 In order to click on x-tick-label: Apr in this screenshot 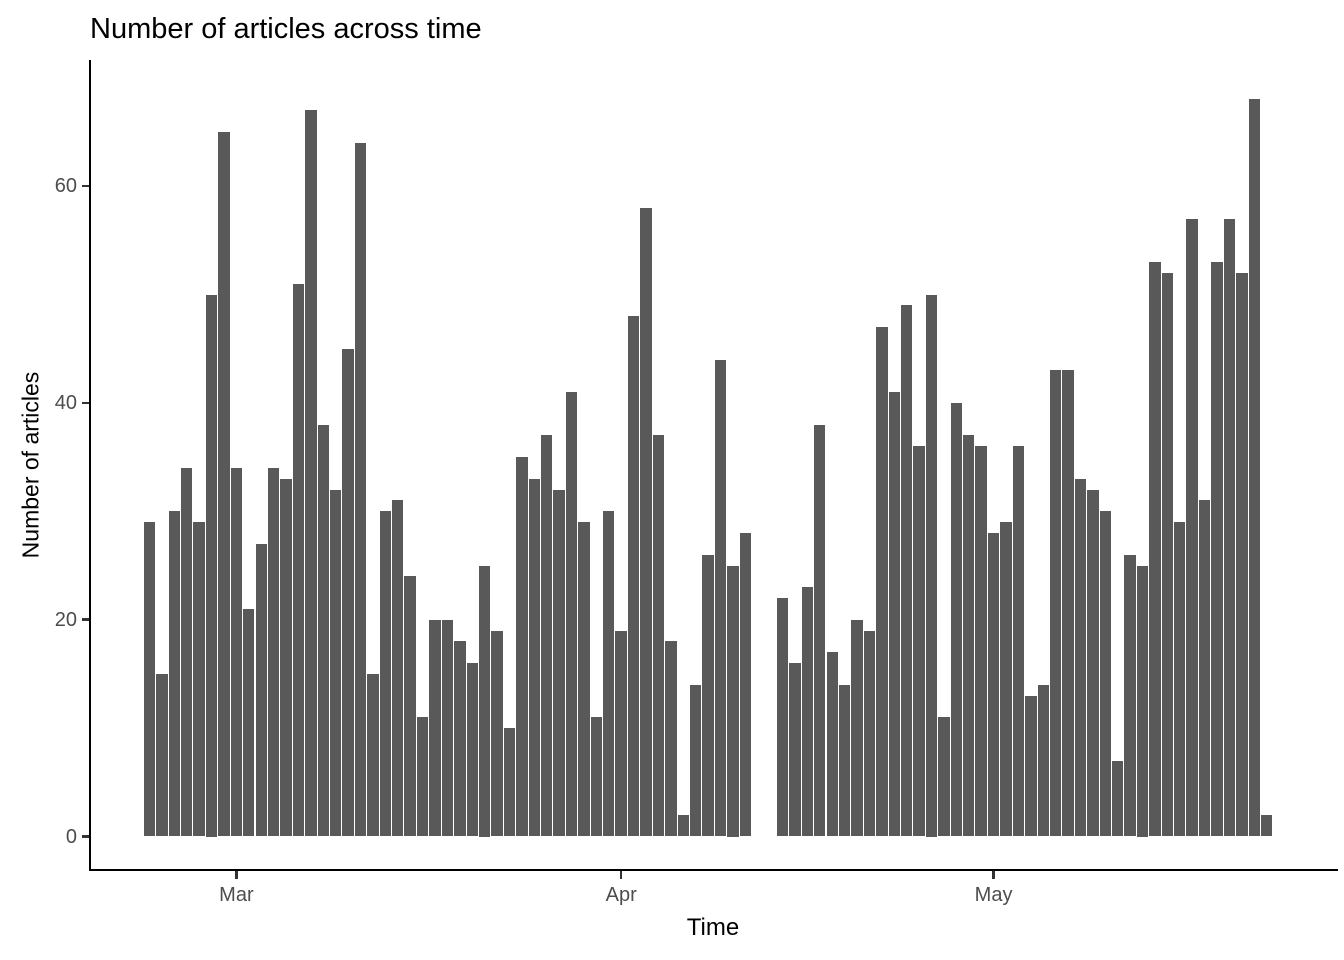, I will do `click(621, 895)`.